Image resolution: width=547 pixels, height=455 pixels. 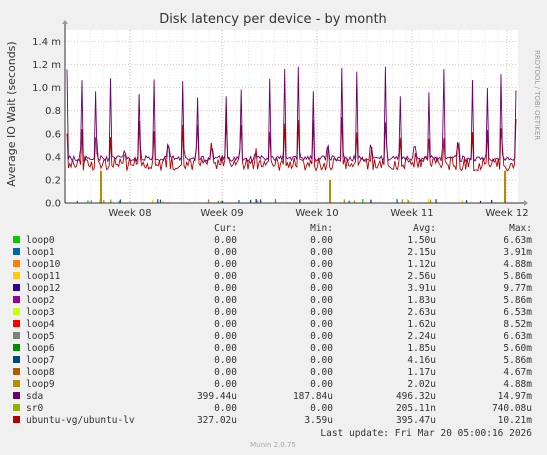 What do you see at coordinates (53, 111) in the screenshot?
I see `y-tick-label: 0.8` at bounding box center [53, 111].